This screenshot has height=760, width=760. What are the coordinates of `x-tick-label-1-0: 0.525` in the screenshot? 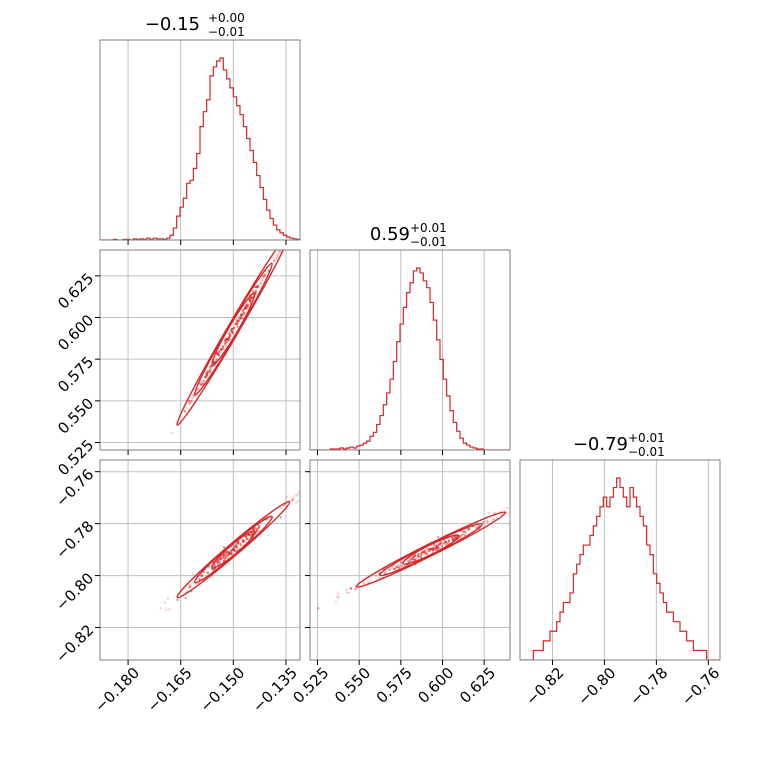 It's located at (310, 685).